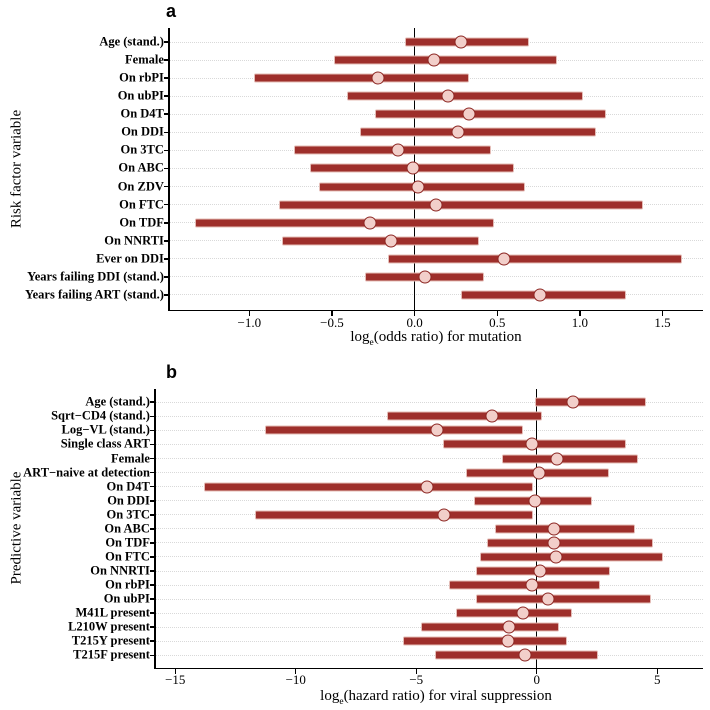  I want to click on category-label: On FTC, so click(127, 556).